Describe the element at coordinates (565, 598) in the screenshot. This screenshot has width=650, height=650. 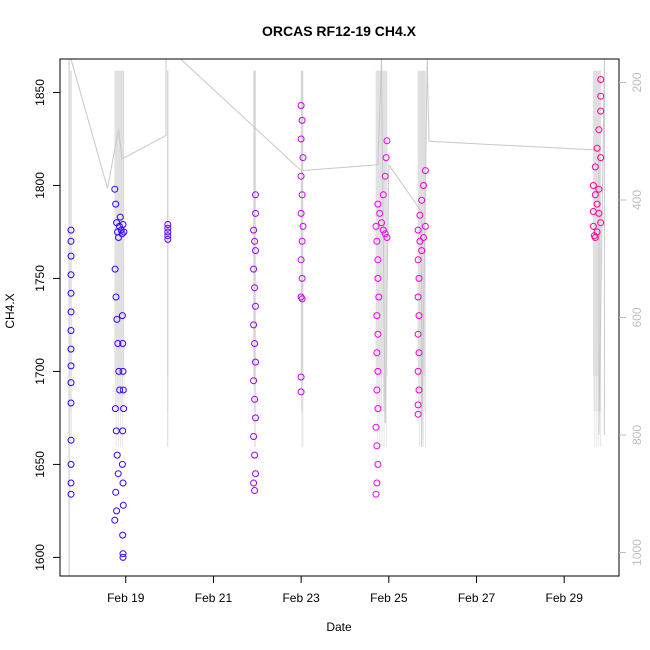
I see `x-tick-label: Feb 29` at that location.